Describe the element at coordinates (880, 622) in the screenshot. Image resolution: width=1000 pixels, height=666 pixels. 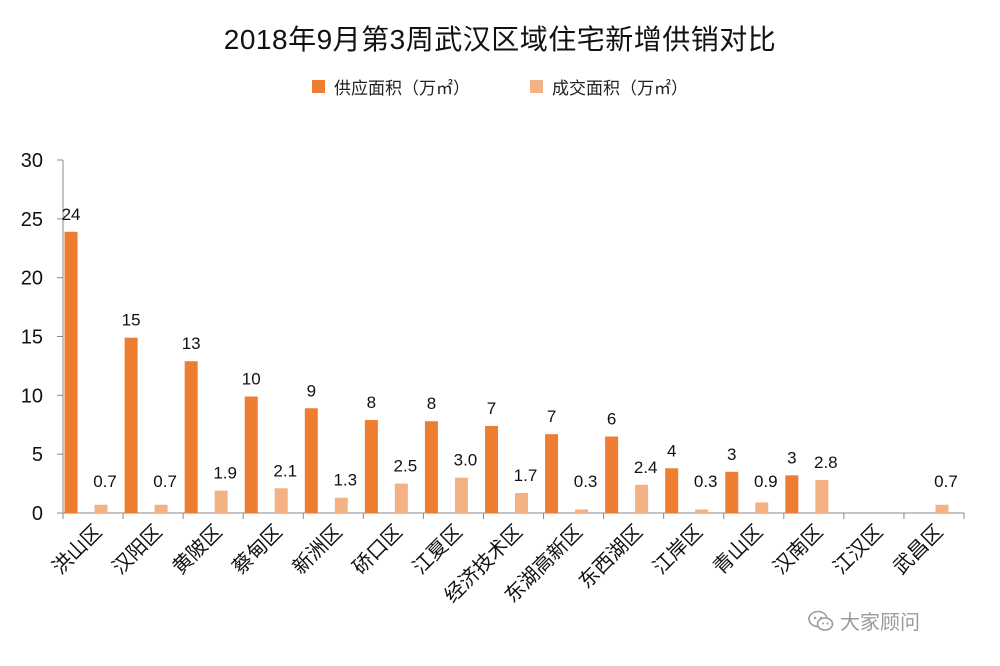
I see `watermark-text: 大家顾问` at that location.